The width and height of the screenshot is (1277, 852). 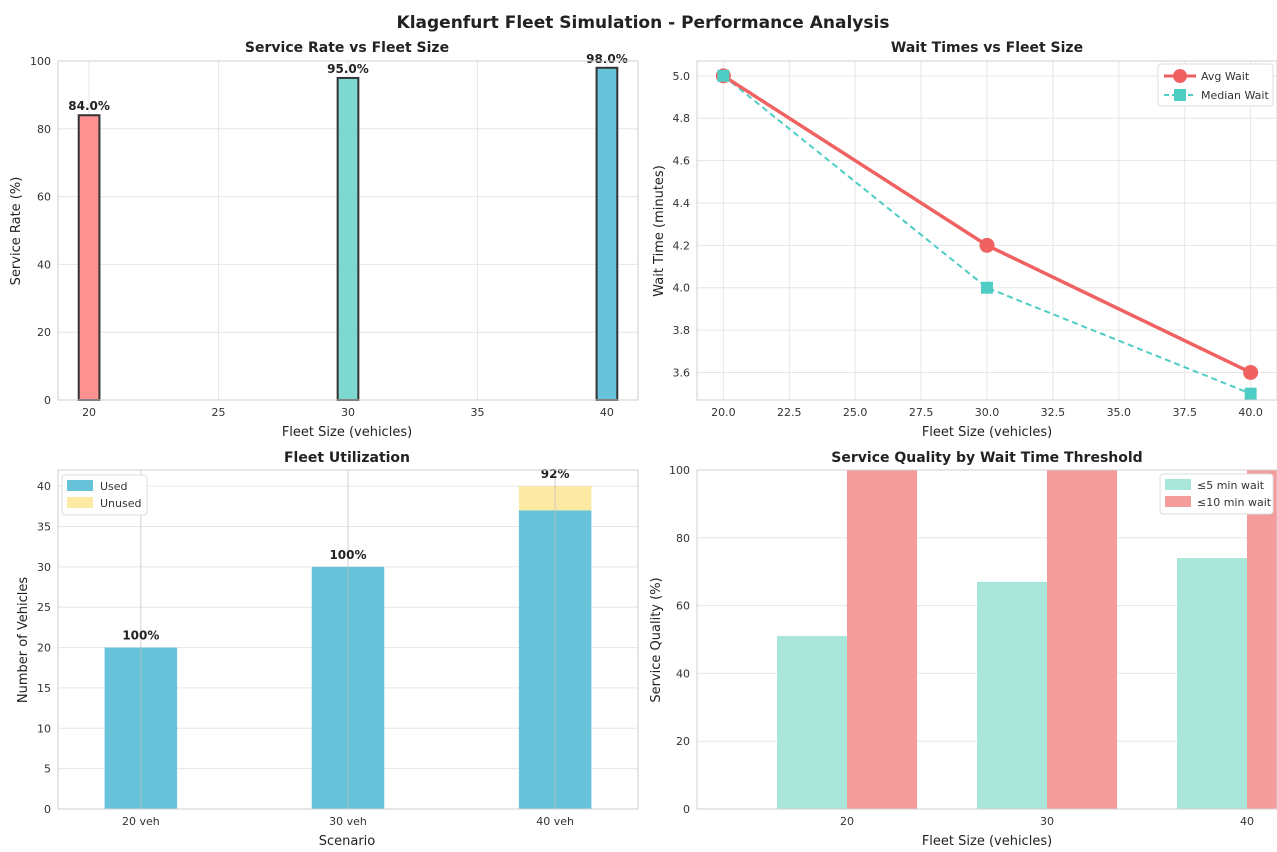 What do you see at coordinates (987, 412) in the screenshot?
I see `x-tick-label: 30.0` at bounding box center [987, 412].